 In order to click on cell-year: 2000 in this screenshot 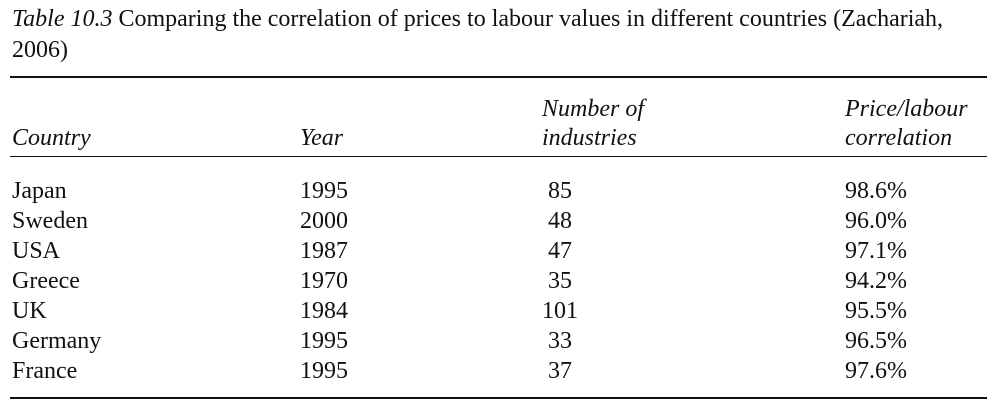, I will do `click(324, 221)`.